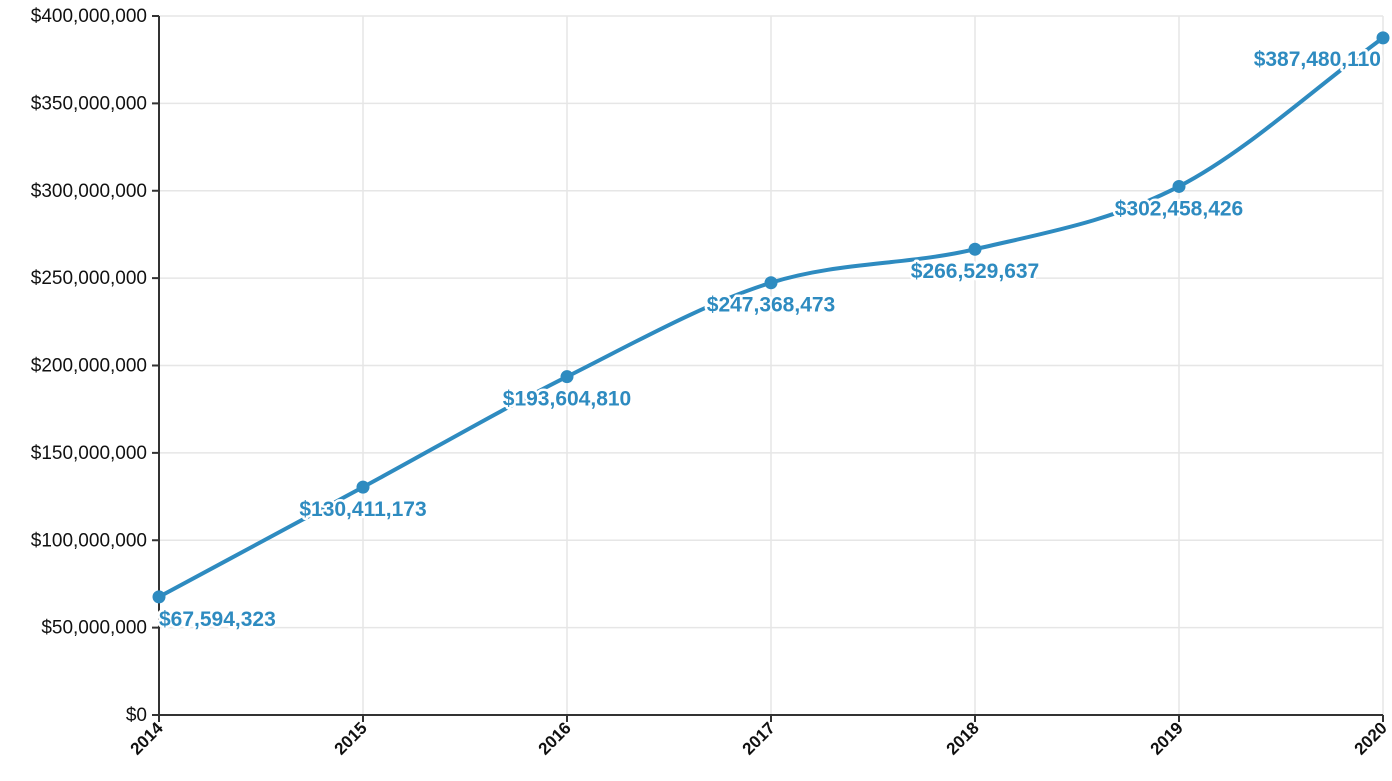 The height and width of the screenshot is (781, 1392). What do you see at coordinates (567, 399) in the screenshot?
I see `data-label: $193,604,810` at bounding box center [567, 399].